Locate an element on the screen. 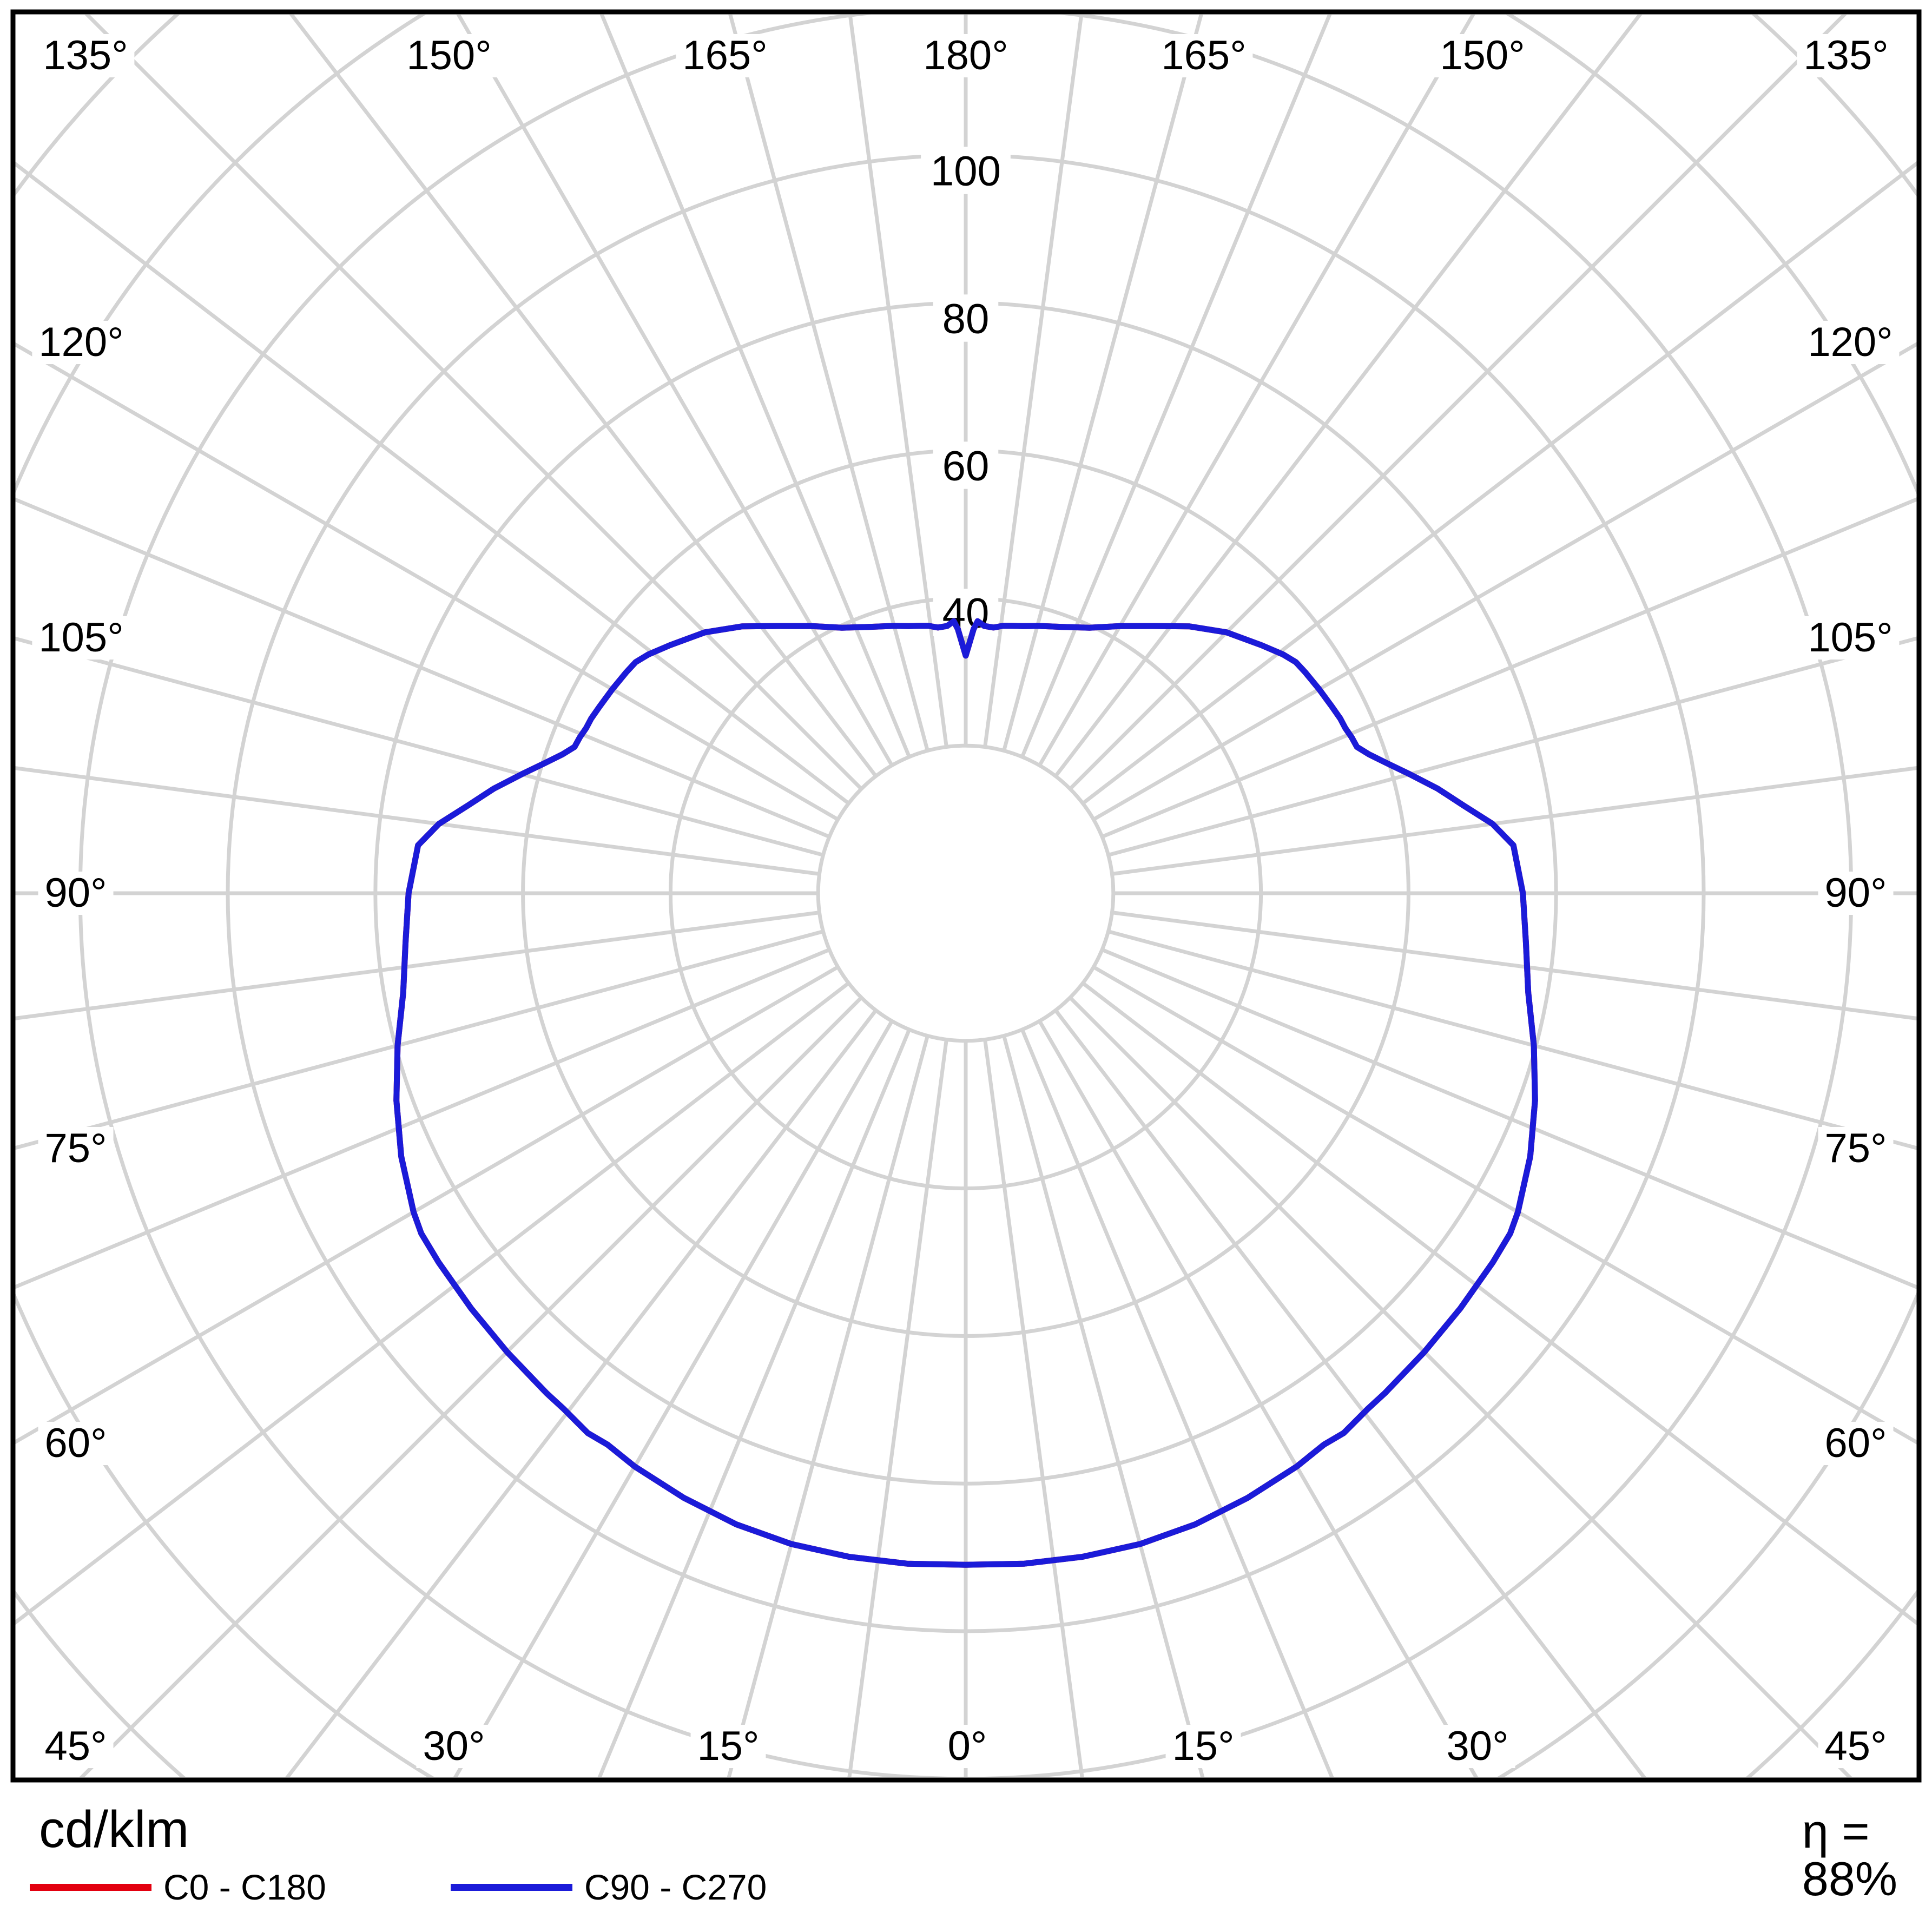 Image resolution: width=1932 pixels, height=1932 pixels. grid-spoke-262.5 is located at coordinates (417, 821).